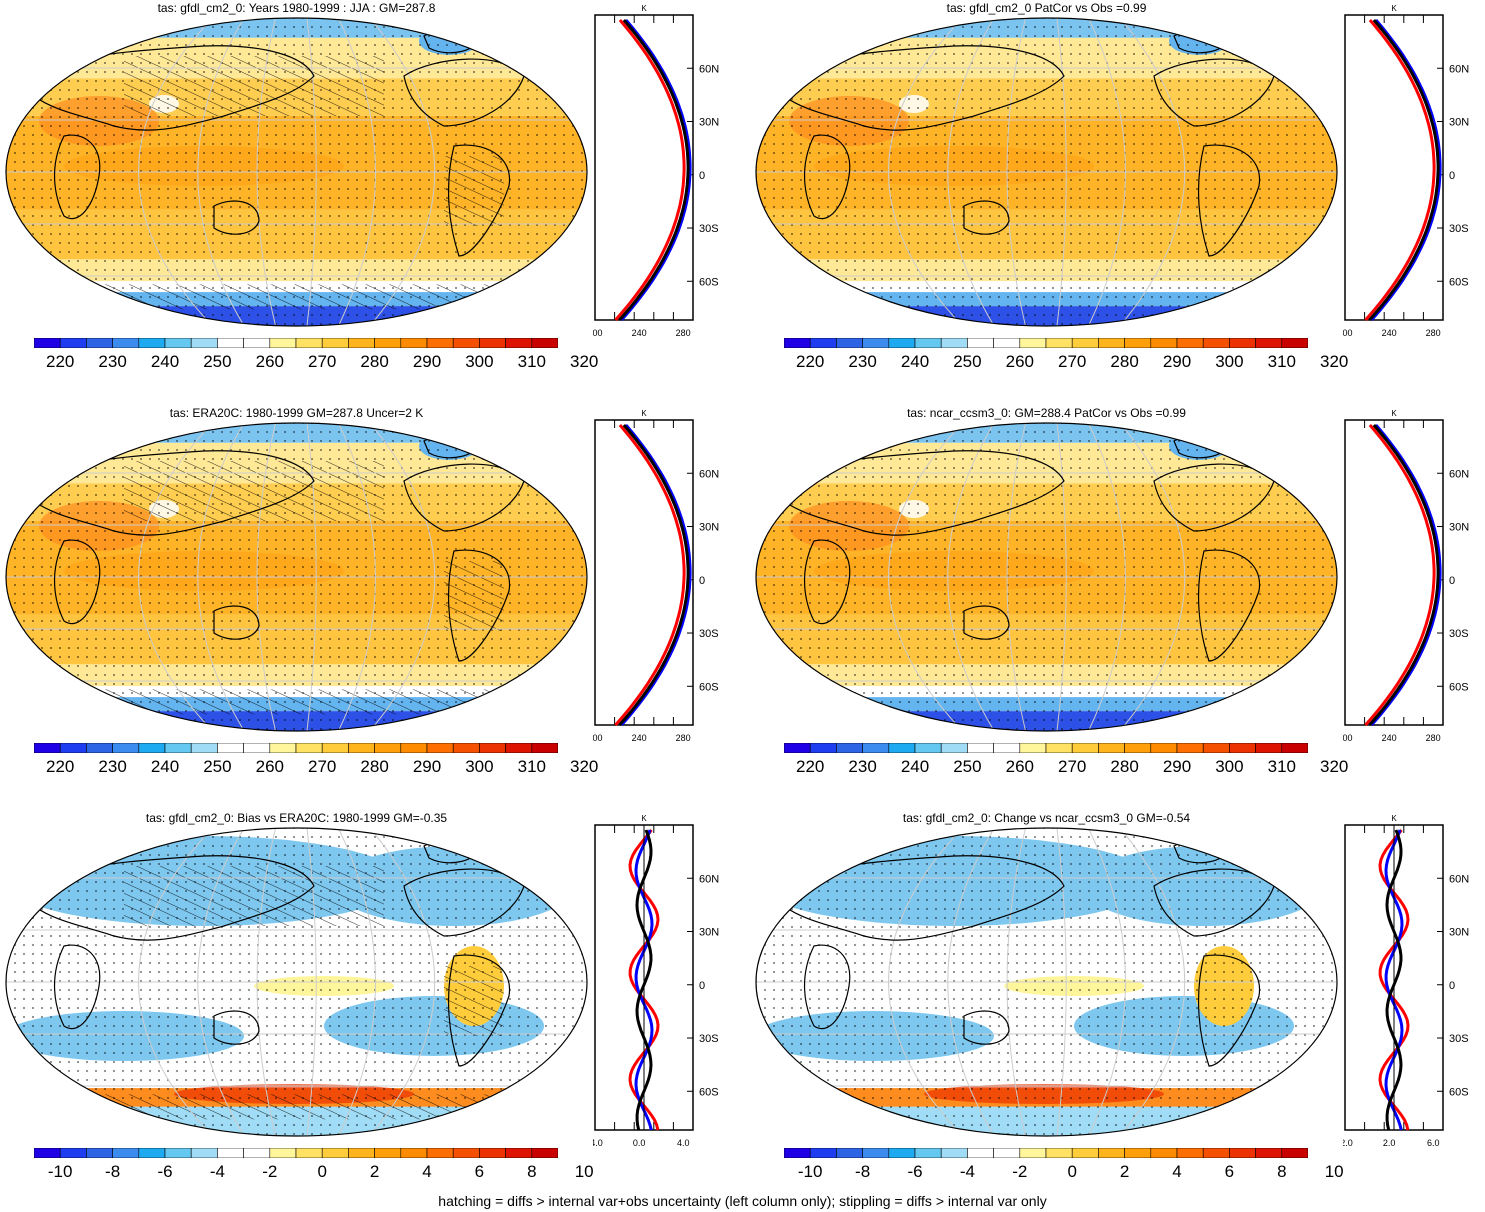 This screenshot has width=1485, height=1212. What do you see at coordinates (709, 933) in the screenshot?
I see `lat-label: 30N` at bounding box center [709, 933].